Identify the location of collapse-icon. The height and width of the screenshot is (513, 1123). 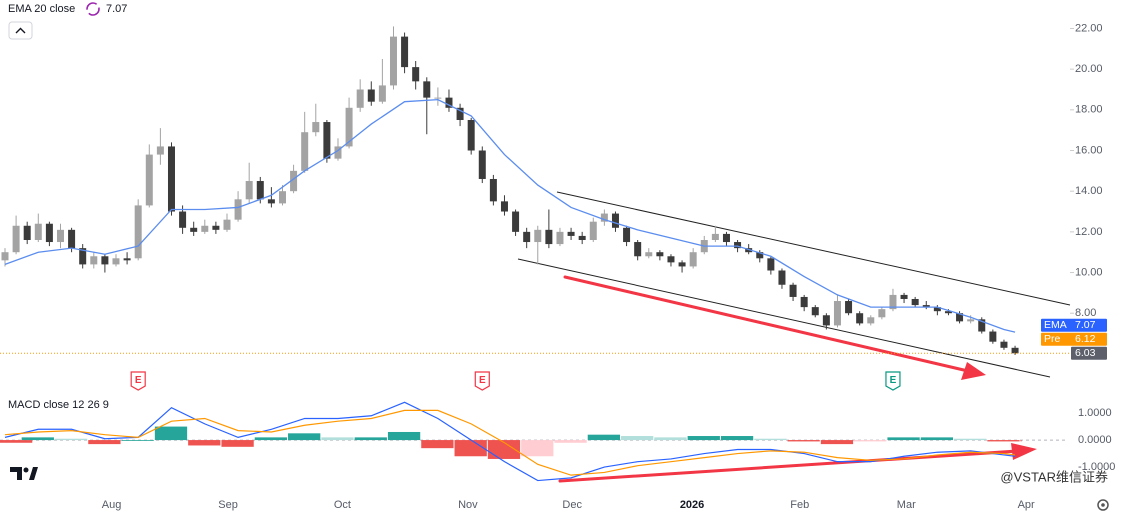
(20, 30).